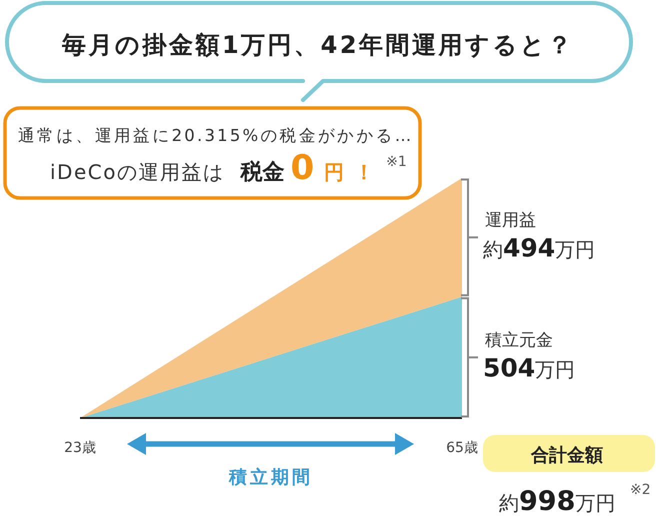  What do you see at coordinates (396, 162) in the screenshot?
I see `annotation: ※1` at bounding box center [396, 162].